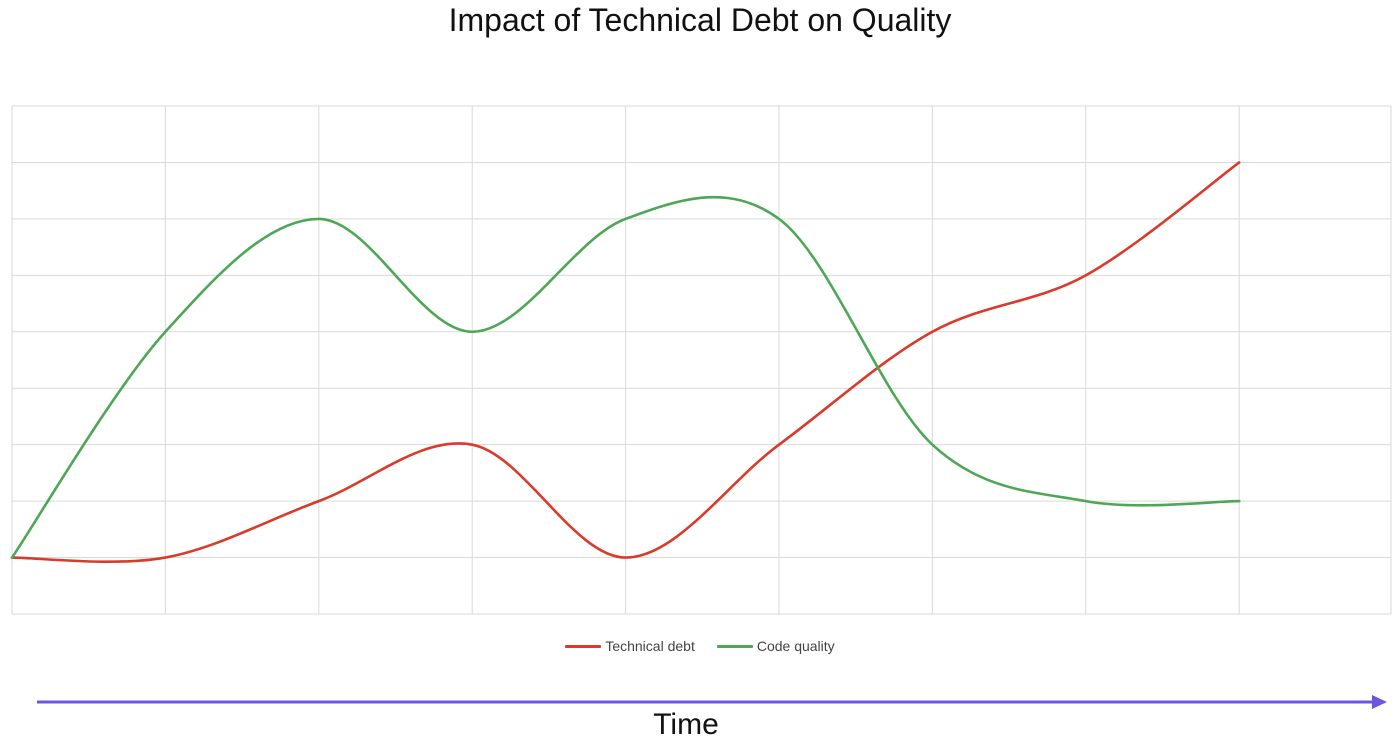  I want to click on time-axis-arrow, so click(712, 702).